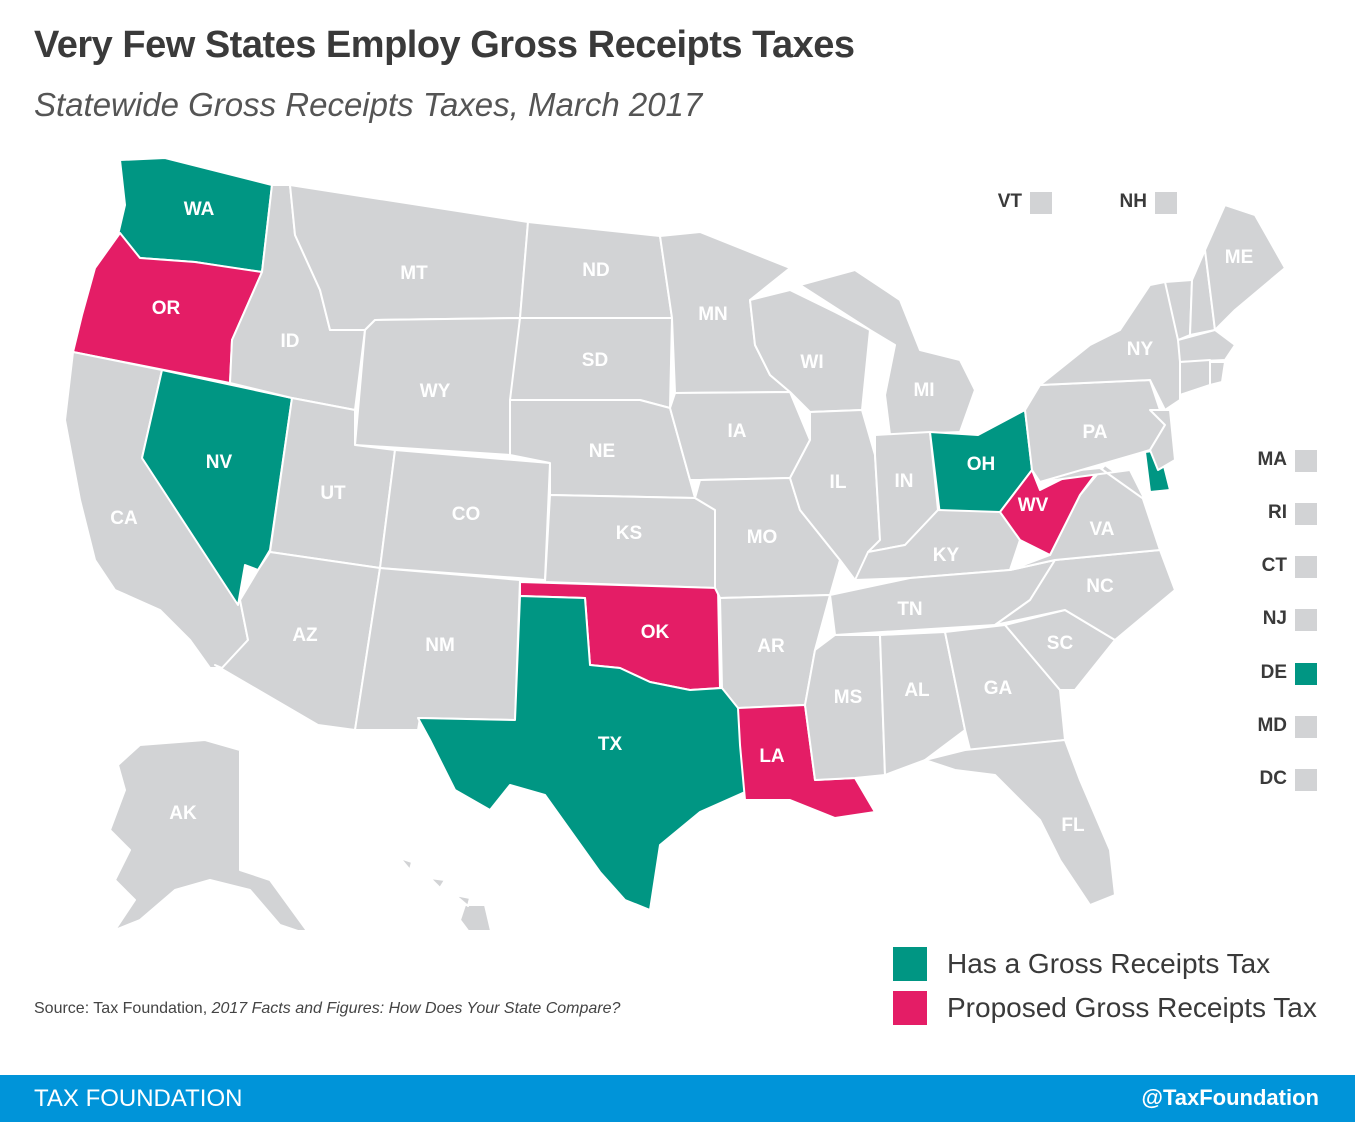 This screenshot has width=1355, height=1122. Describe the element at coordinates (1273, 672) in the screenshot. I see `small-state-label-de: DE` at that location.